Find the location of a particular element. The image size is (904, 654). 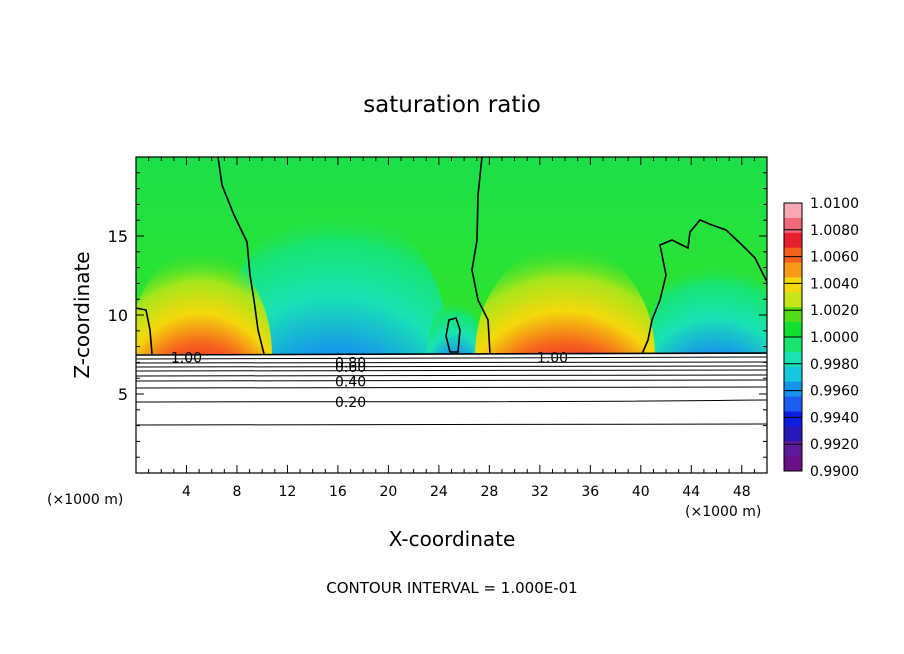

contour-interval-note: CONTOUR INTERVAL = 1.000E-01 is located at coordinates (451, 588).